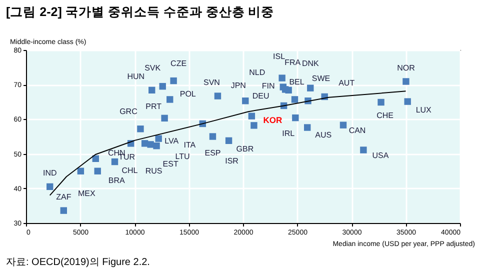 This screenshot has height=275, width=489. What do you see at coordinates (321, 78) in the screenshot?
I see `annotation: SWE` at bounding box center [321, 78].